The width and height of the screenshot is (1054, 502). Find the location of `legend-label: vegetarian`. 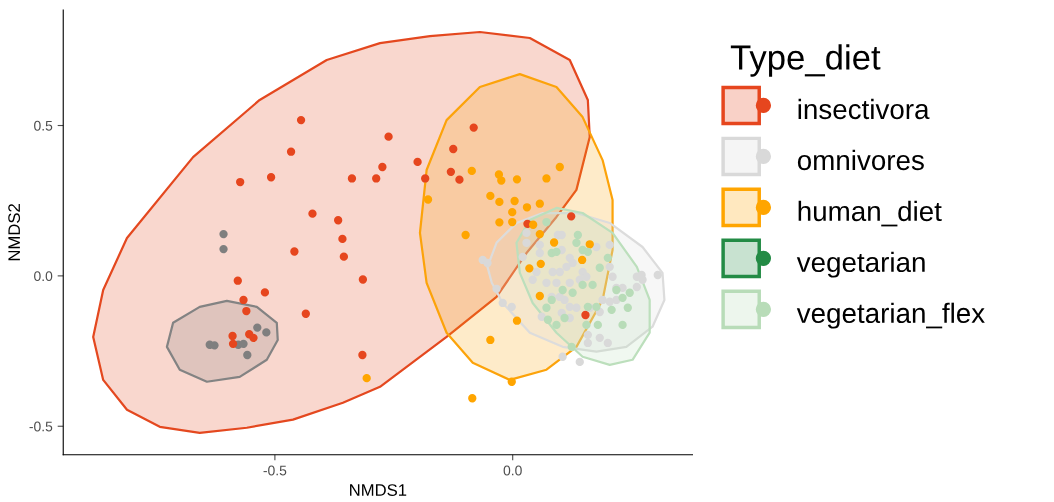

legend-label: vegetarian is located at coordinates (860, 264).